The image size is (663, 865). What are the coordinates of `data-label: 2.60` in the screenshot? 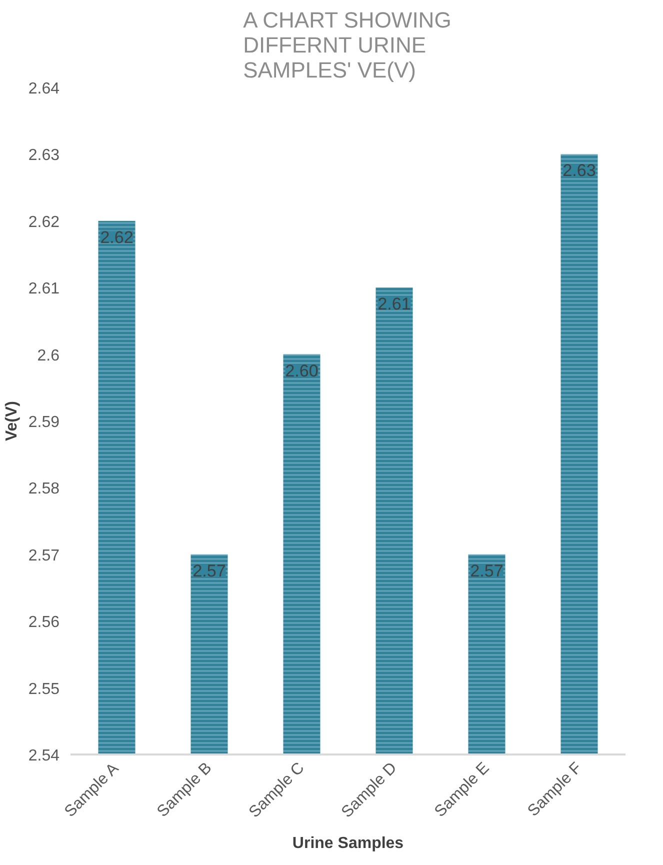 It's located at (301, 370).